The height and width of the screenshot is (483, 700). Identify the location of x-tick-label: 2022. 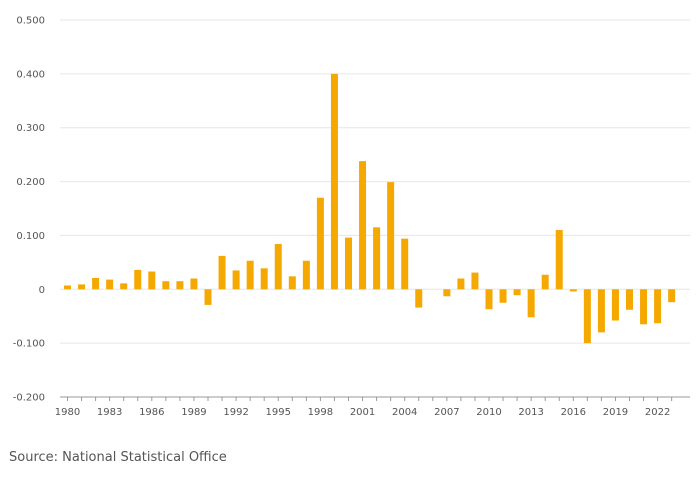
(657, 412).